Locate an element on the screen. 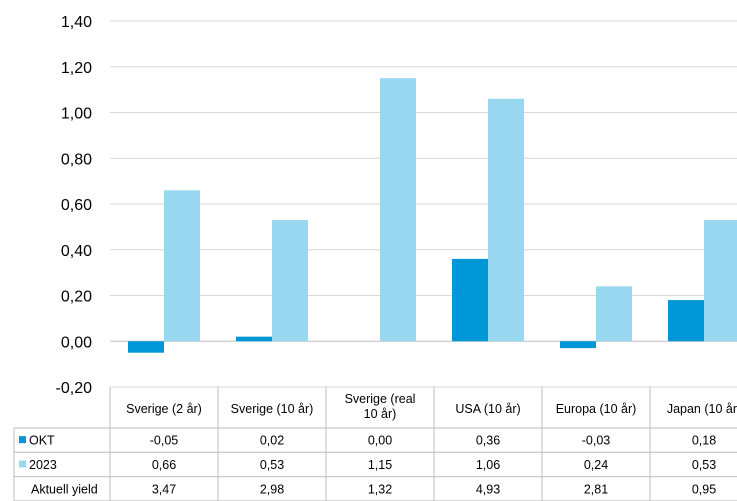 The image size is (737, 501). y-axis: -0,20 0,00 0,20 0,40 0,60 0,80 1,00 1,20 1,40 is located at coordinates (74, 205).